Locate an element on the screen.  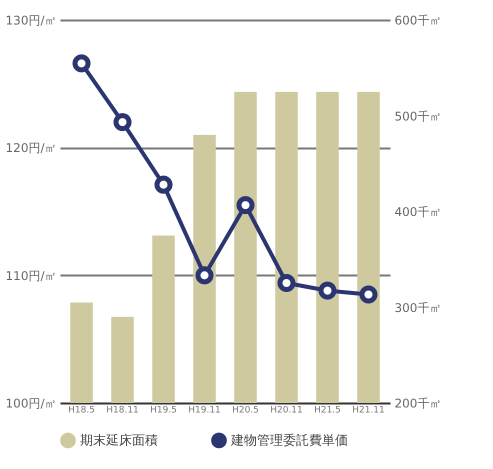
y2-tick-label: 400千㎡ is located at coordinates (418, 212).